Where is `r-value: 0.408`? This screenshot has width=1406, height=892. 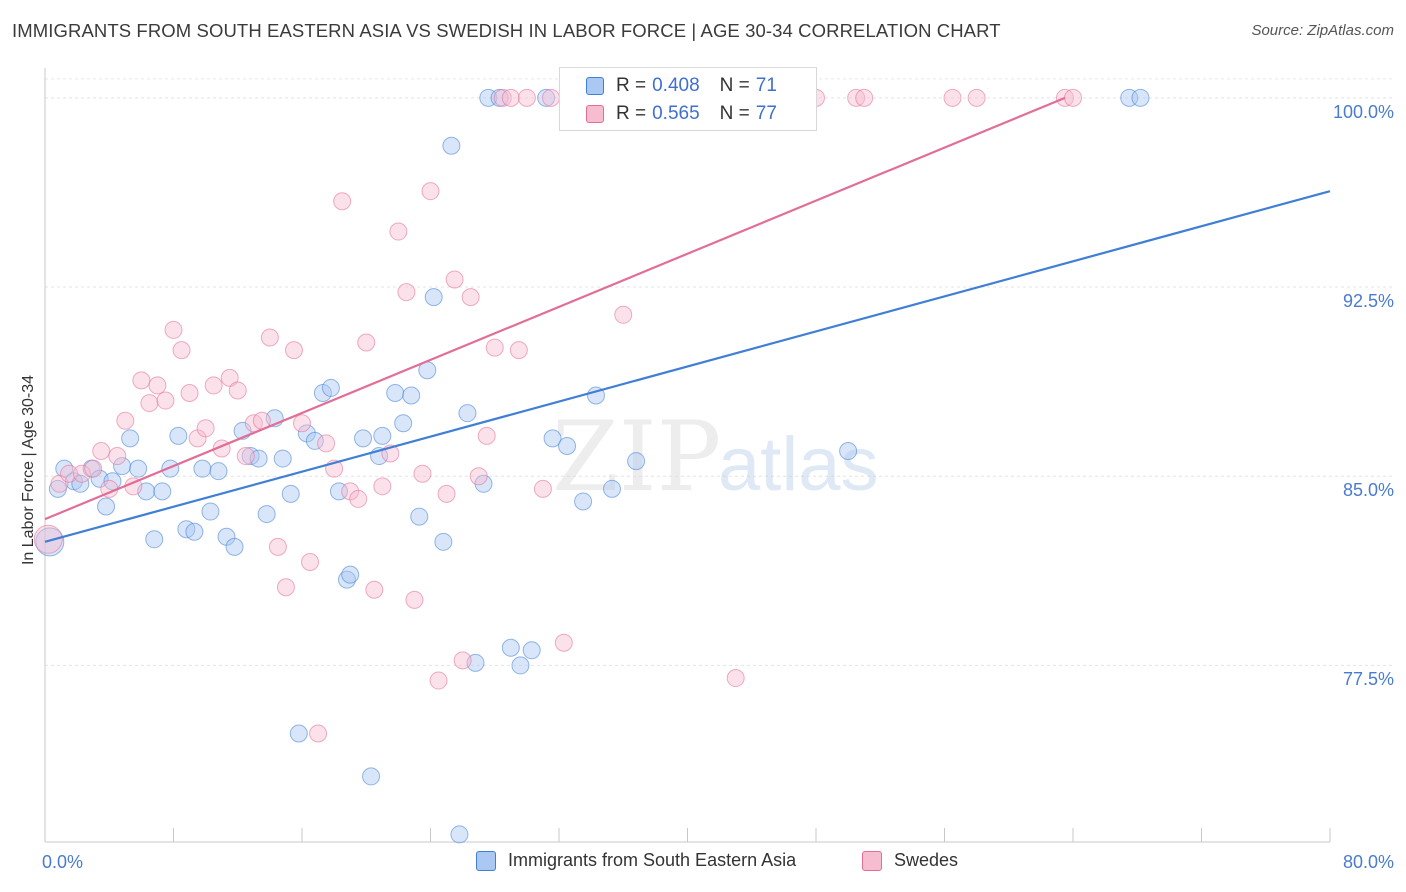 r-value: 0.408 is located at coordinates (676, 85).